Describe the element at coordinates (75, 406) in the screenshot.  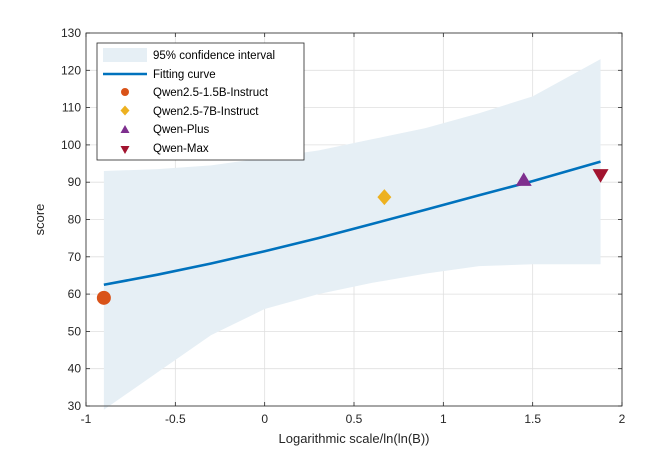
I see `y-tick-label: 30` at that location.